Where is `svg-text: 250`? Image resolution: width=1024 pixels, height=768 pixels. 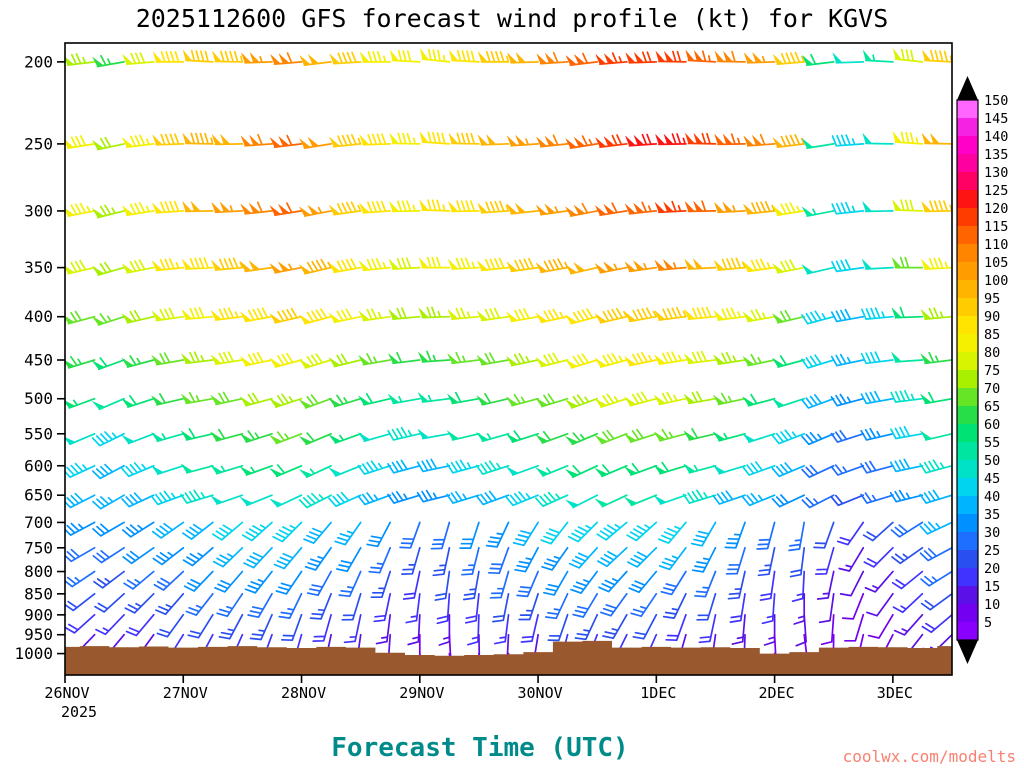 svg-text: 250 is located at coordinates (38, 143).